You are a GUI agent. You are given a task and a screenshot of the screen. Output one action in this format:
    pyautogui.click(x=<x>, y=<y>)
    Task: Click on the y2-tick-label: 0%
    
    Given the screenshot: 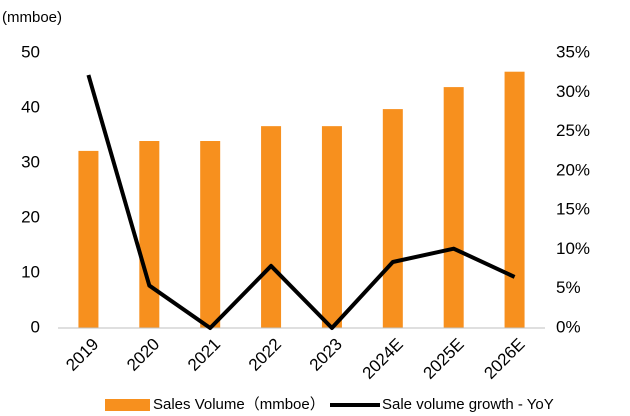 What is the action you would take?
    pyautogui.click(x=568, y=326)
    